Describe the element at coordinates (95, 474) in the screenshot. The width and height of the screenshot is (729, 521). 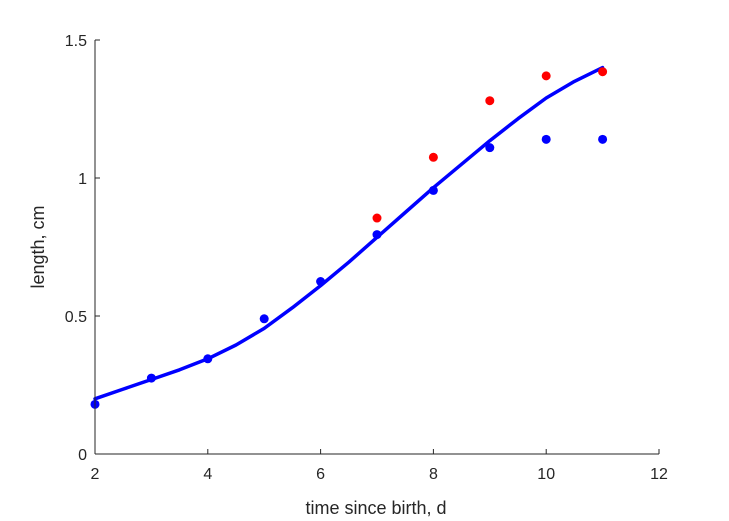
I see `x-tick-label: 2` at that location.